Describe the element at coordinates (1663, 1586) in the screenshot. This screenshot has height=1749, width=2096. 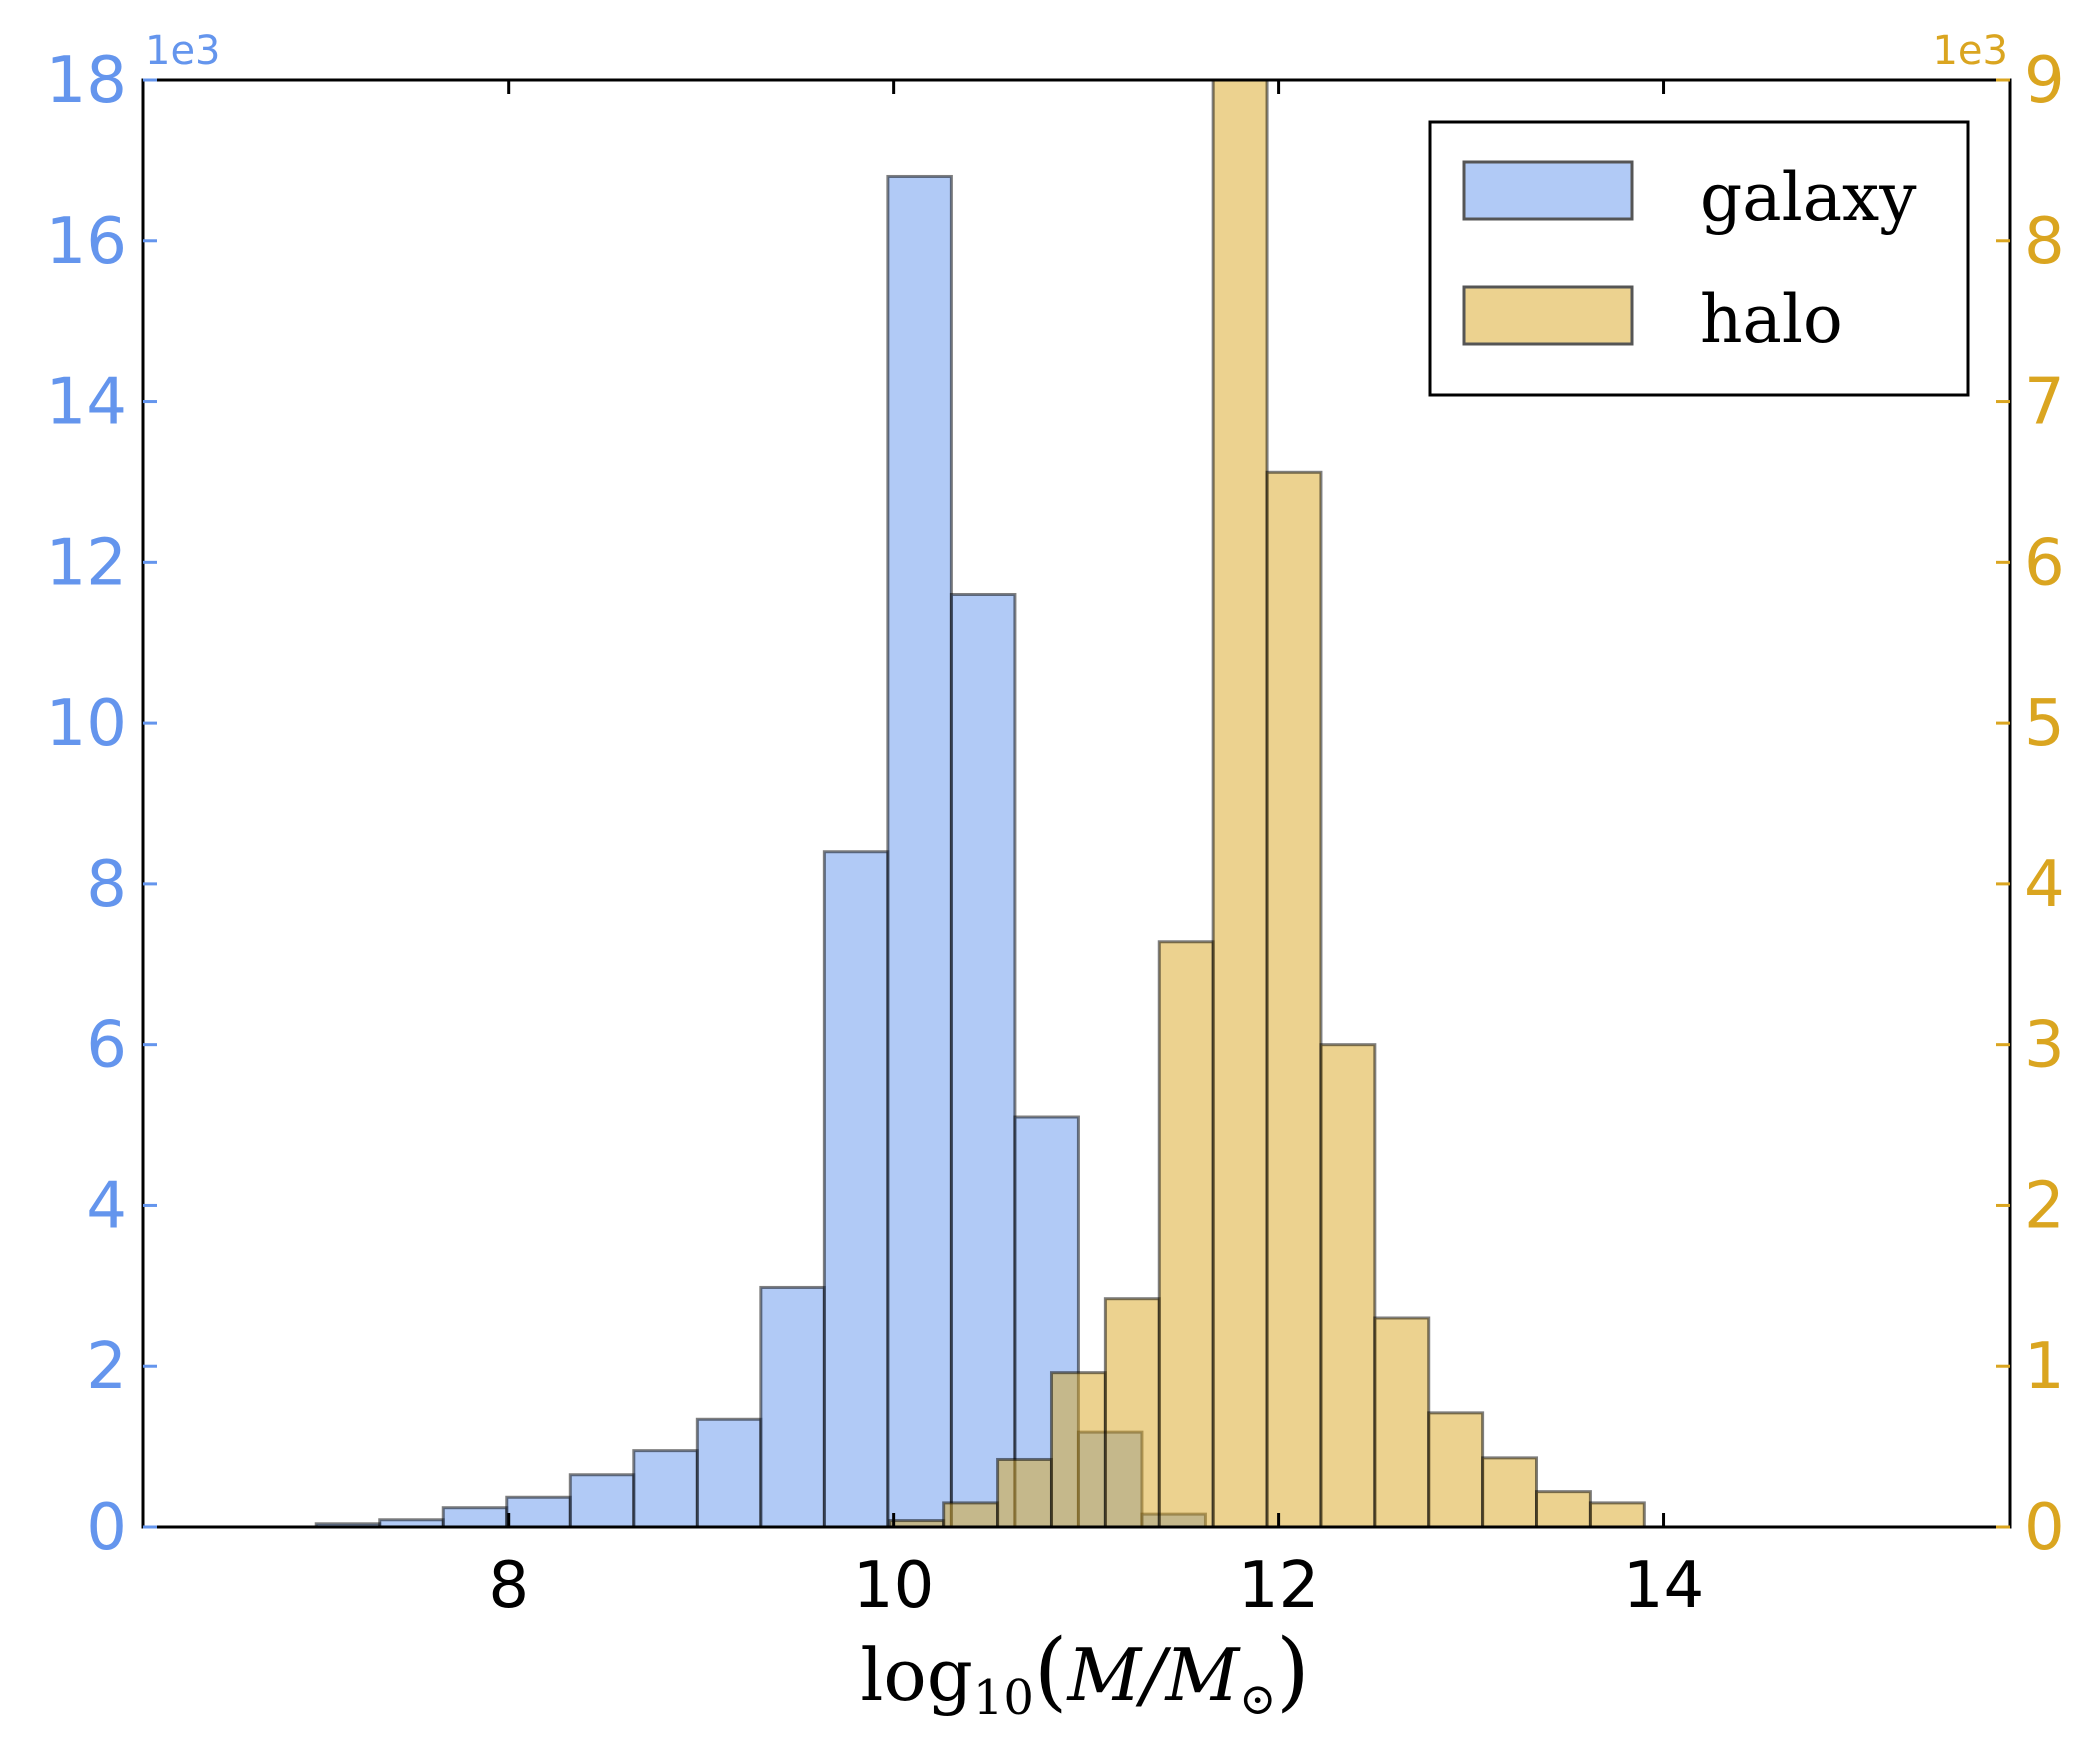
I see `x-tick-label-3: 14` at that location.